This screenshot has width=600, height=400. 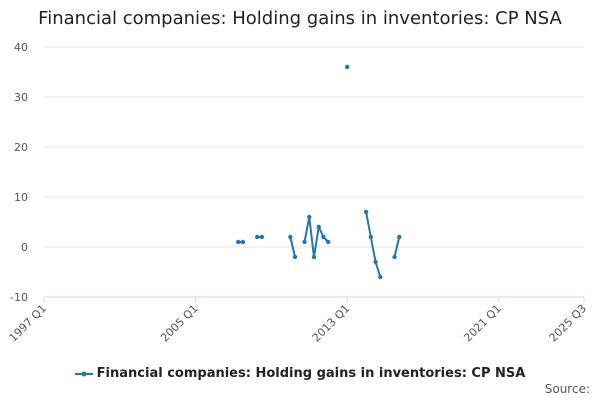 I want to click on y-axis-tick-labels: -10 0 10 20 30 40, so click(x=19, y=172).